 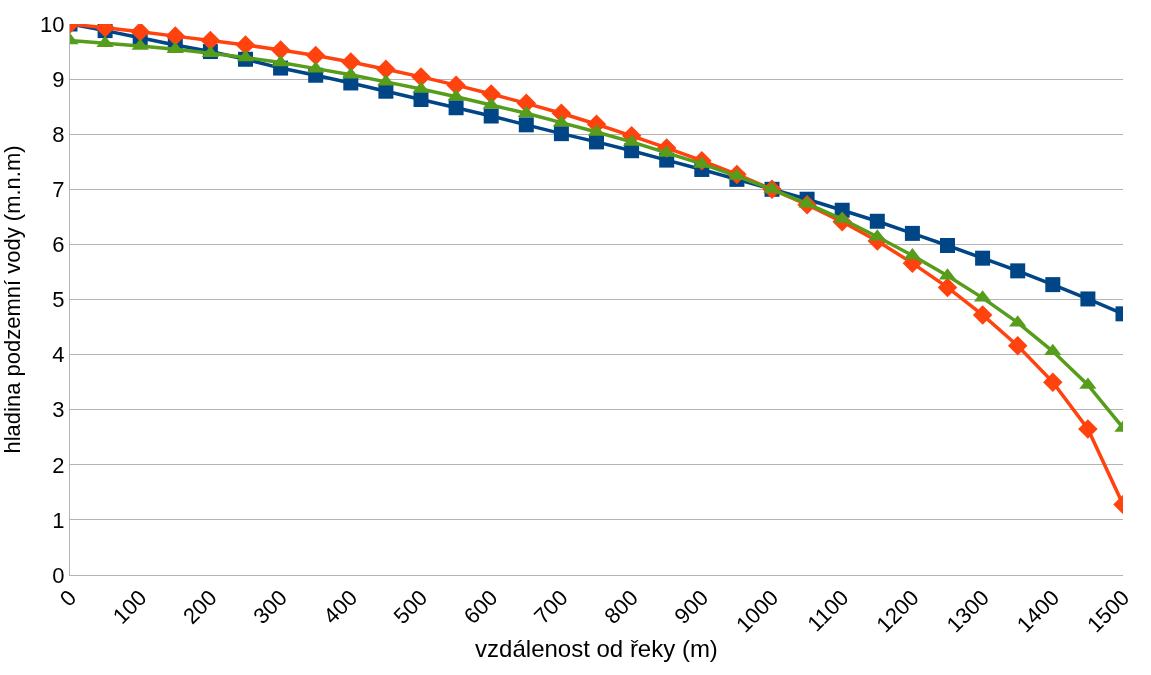 What do you see at coordinates (52, 24) in the screenshot?
I see `y-tick-label: 10` at bounding box center [52, 24].